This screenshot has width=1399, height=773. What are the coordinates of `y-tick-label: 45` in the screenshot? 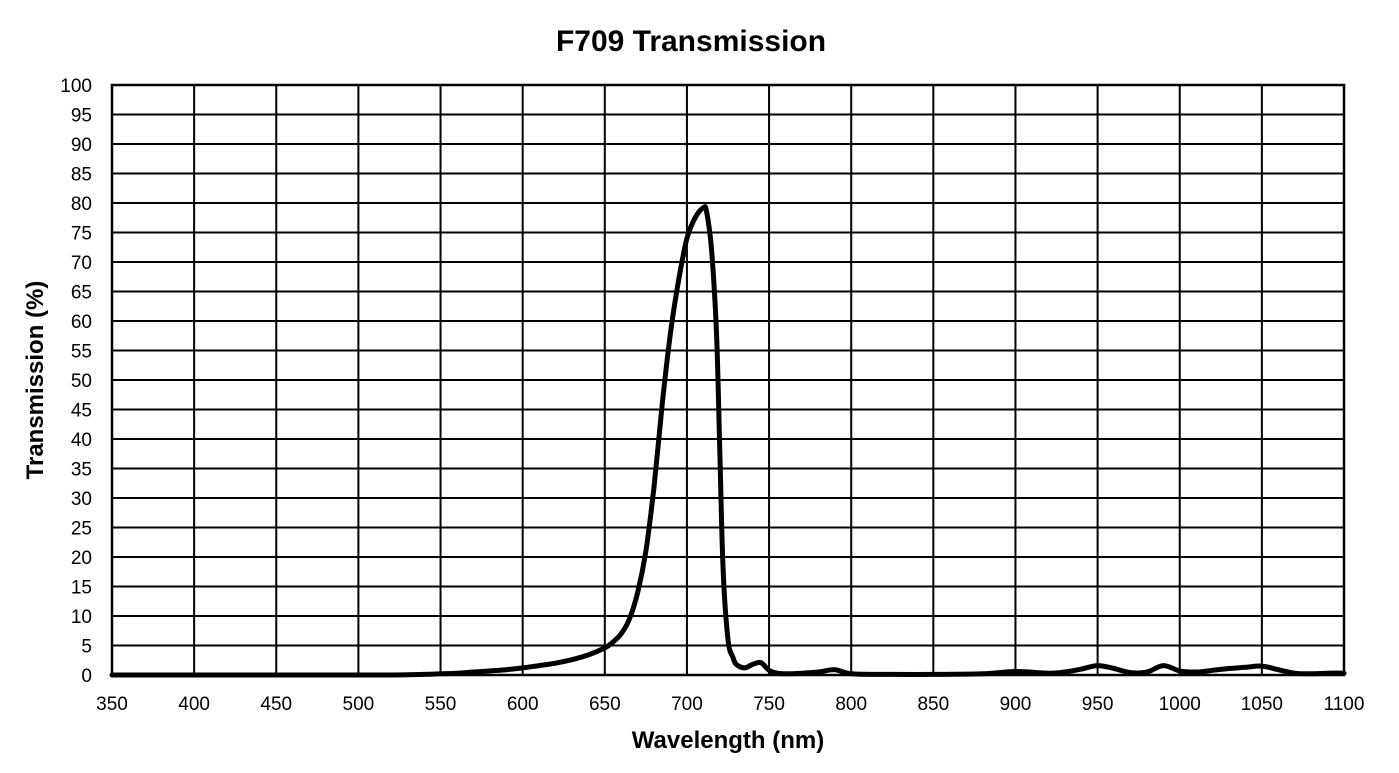 It's located at (81, 411).